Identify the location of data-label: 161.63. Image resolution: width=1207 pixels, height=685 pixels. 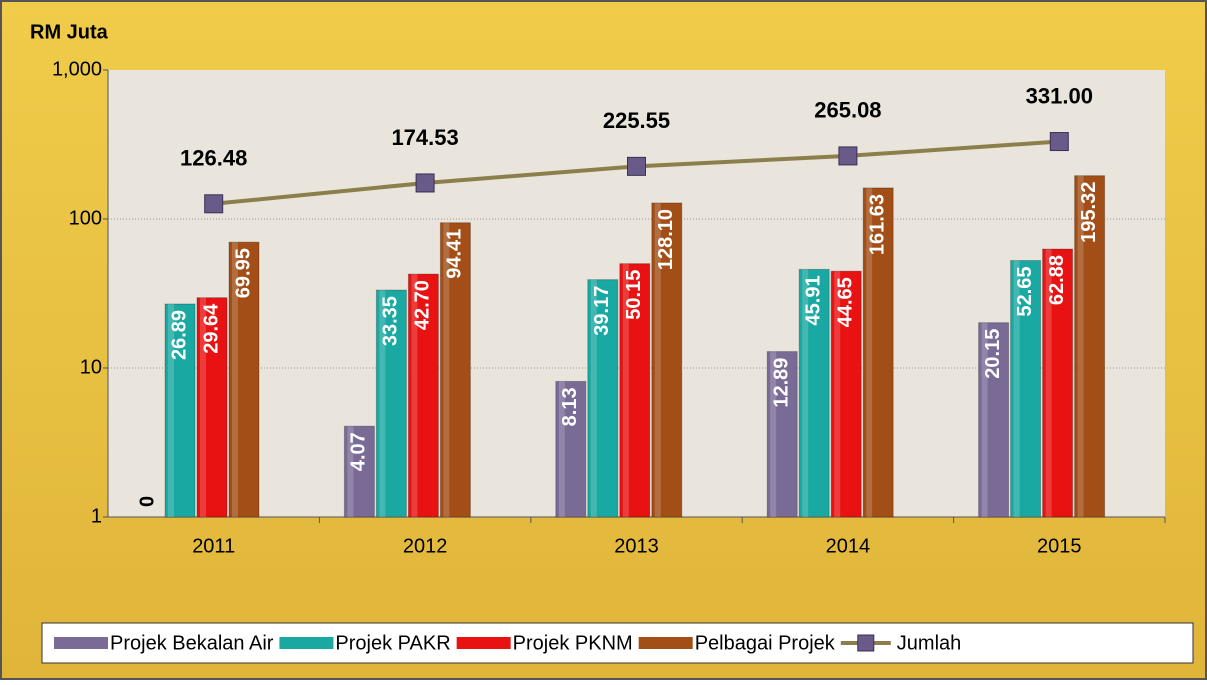
(877, 224).